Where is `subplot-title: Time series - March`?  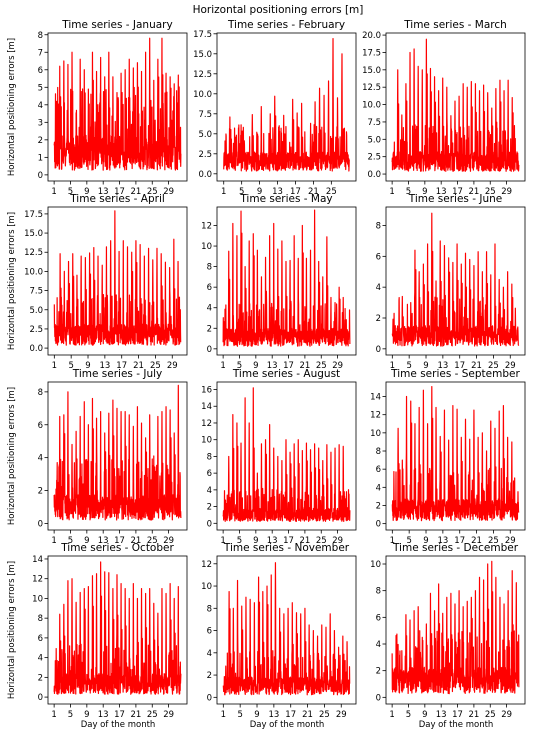
subplot-title: Time series - March is located at coordinates (455, 25).